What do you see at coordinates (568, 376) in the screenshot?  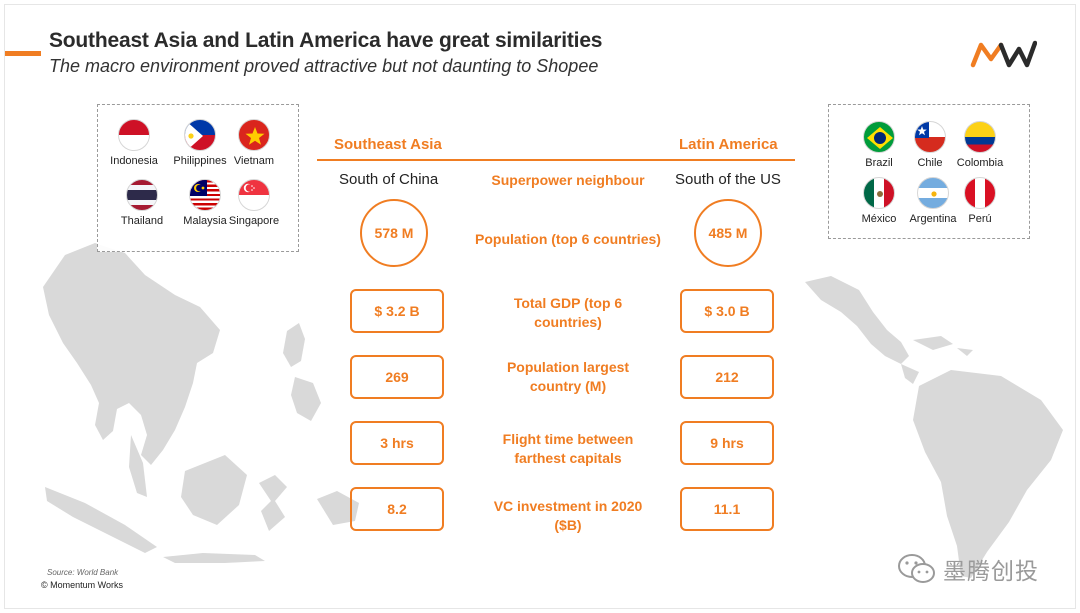 I see `metric-label-largest-country: Population largest country (M)` at bounding box center [568, 376].